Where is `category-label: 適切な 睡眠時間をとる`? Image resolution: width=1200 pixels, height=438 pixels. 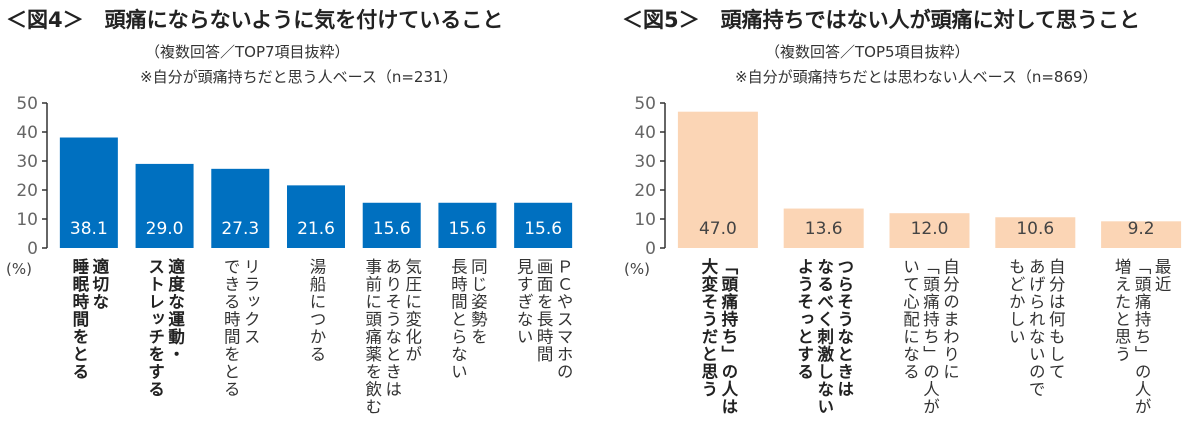
category-label: 適切な 睡眠時間をとる is located at coordinates (89, 319).